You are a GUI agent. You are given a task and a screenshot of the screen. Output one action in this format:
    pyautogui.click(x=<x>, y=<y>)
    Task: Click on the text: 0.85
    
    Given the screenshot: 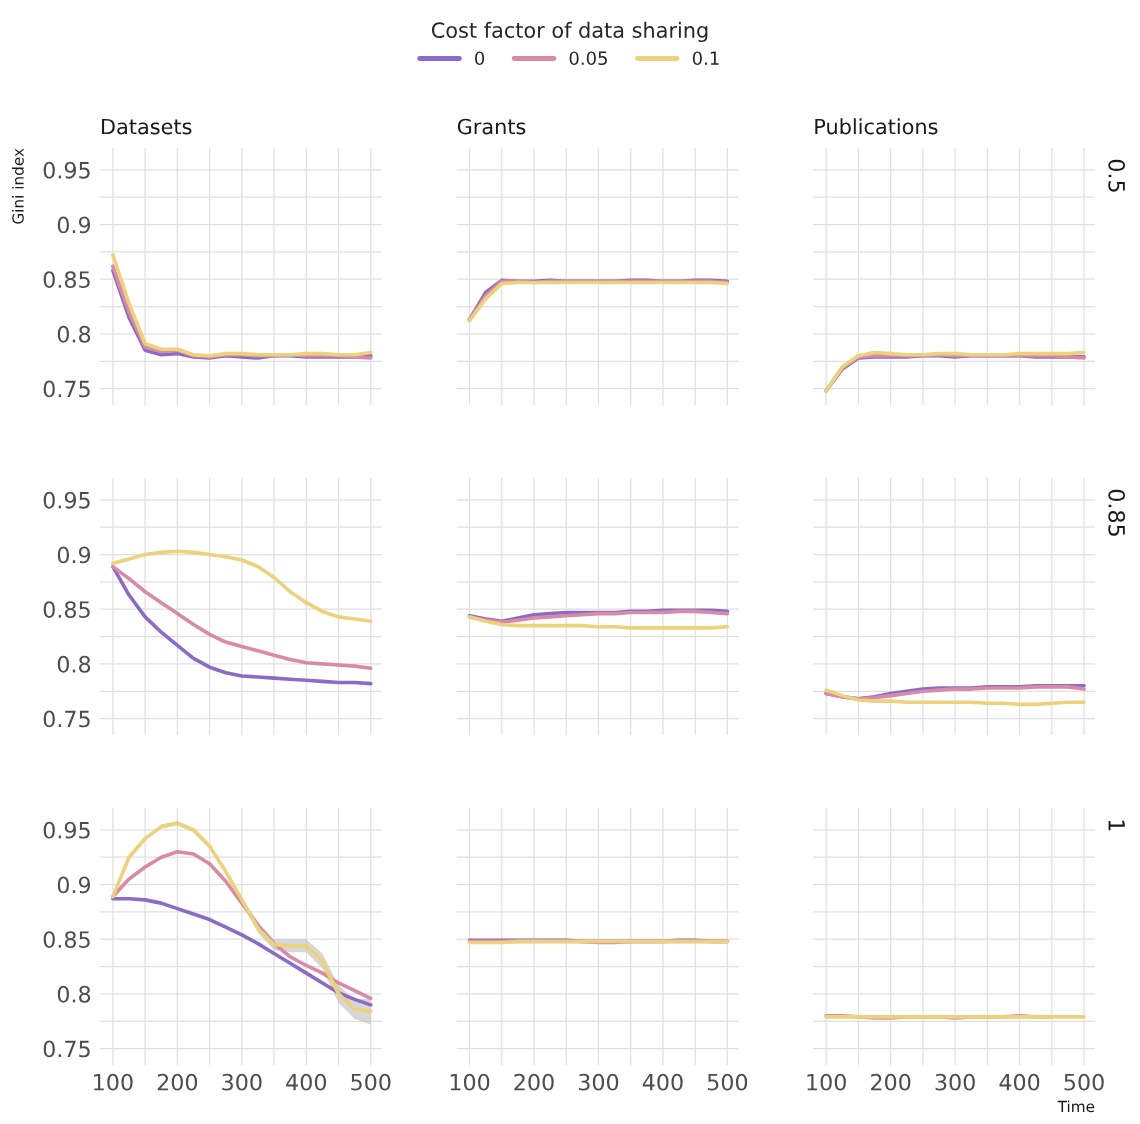 What is the action you would take?
    pyautogui.click(x=1117, y=512)
    